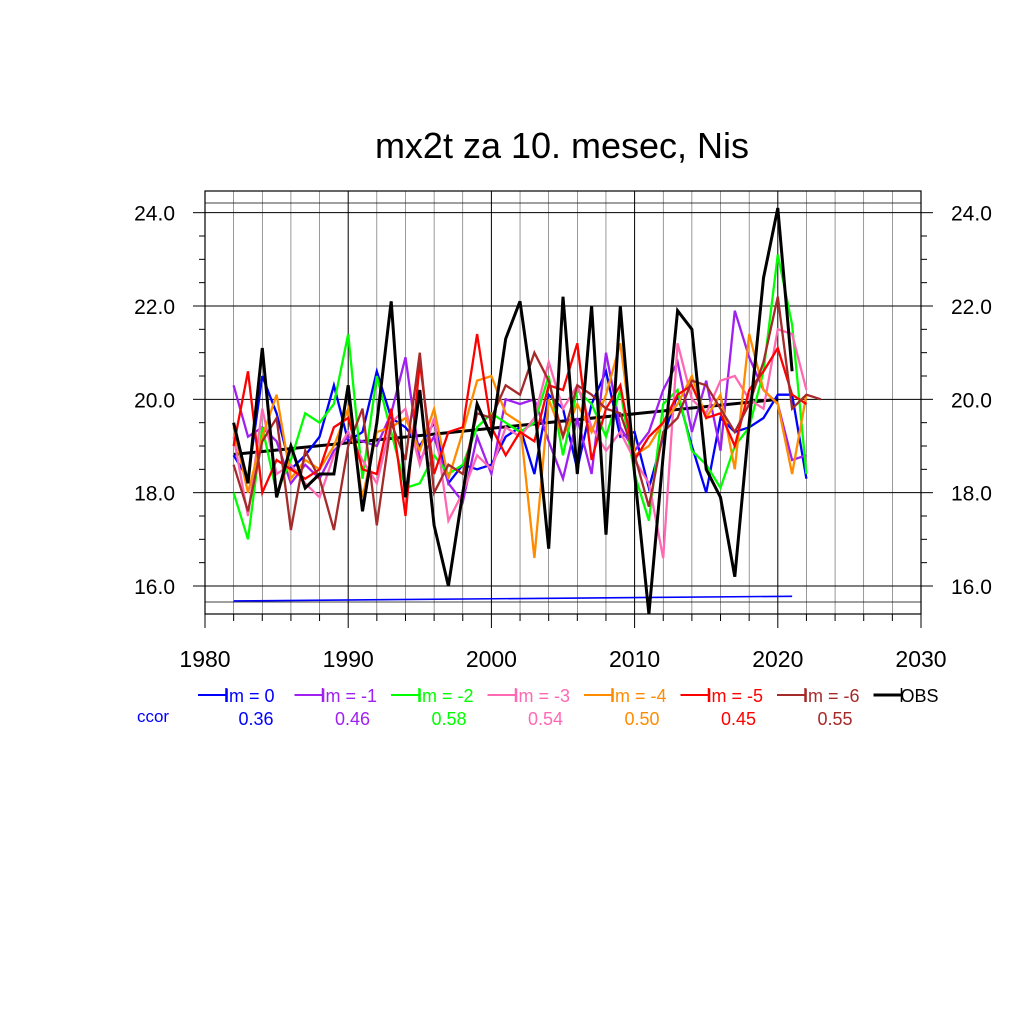 This screenshot has width=1024, height=1024. What do you see at coordinates (255, 719) in the screenshot?
I see `legend-ccor-value: 0.36` at bounding box center [255, 719].